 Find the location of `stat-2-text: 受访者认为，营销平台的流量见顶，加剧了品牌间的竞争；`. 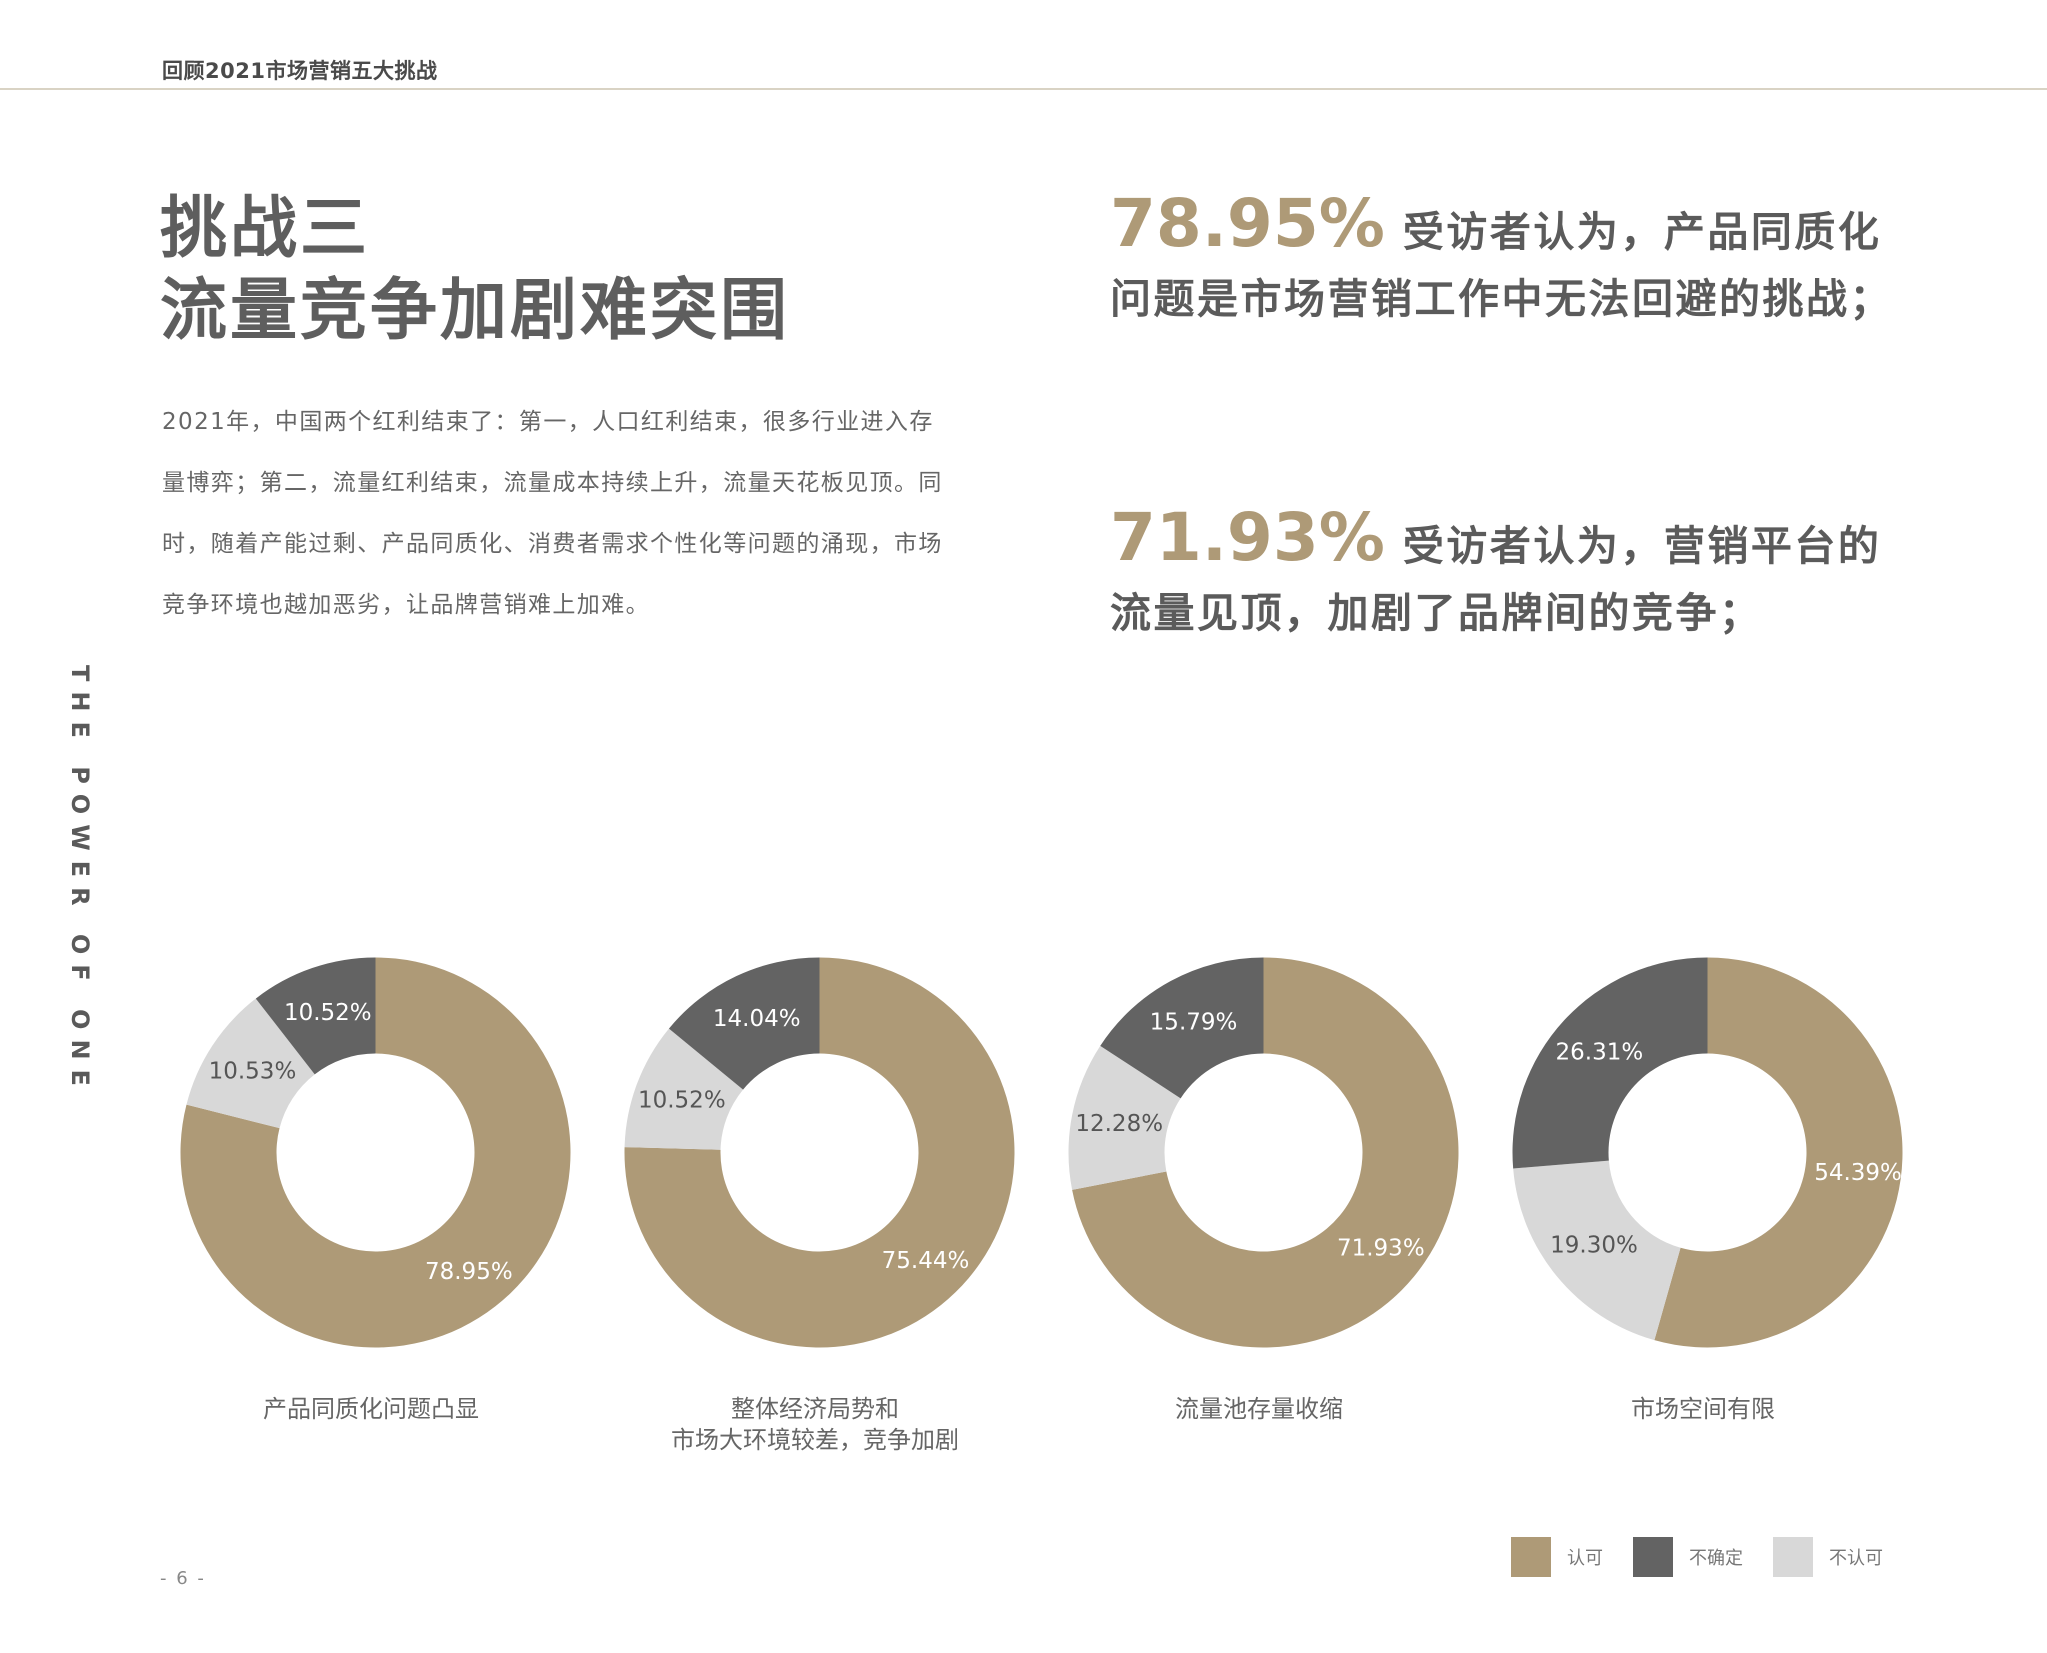

stat-2-text: 受访者认为，营销平台的流量见顶，加剧了品牌间的竞争； is located at coordinates (1496, 579).